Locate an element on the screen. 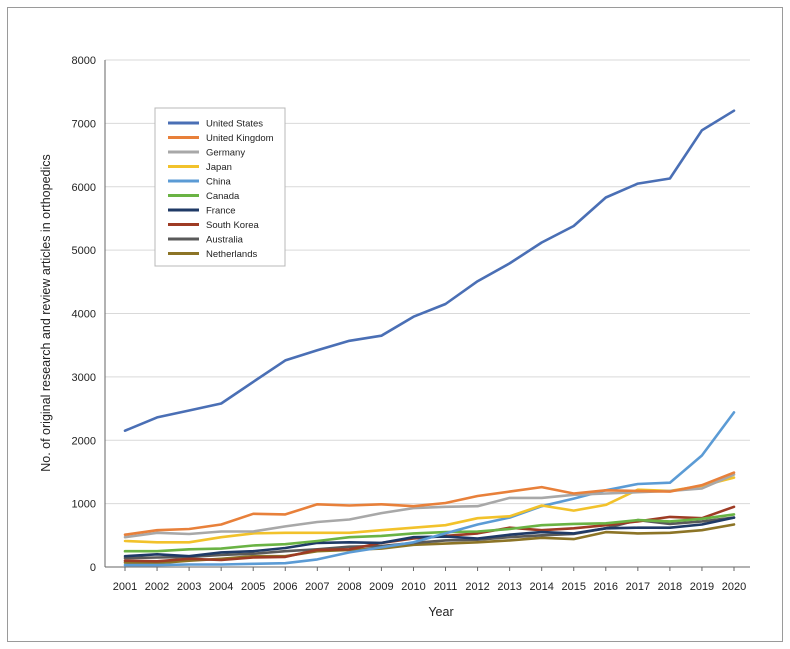  x-tick-label: 2015 is located at coordinates (573, 587).